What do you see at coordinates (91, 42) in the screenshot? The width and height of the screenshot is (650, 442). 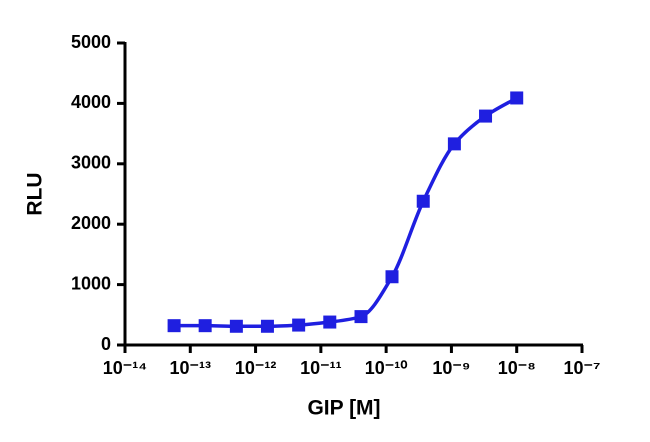 I see `y-tick-label: 5000` at bounding box center [91, 42].